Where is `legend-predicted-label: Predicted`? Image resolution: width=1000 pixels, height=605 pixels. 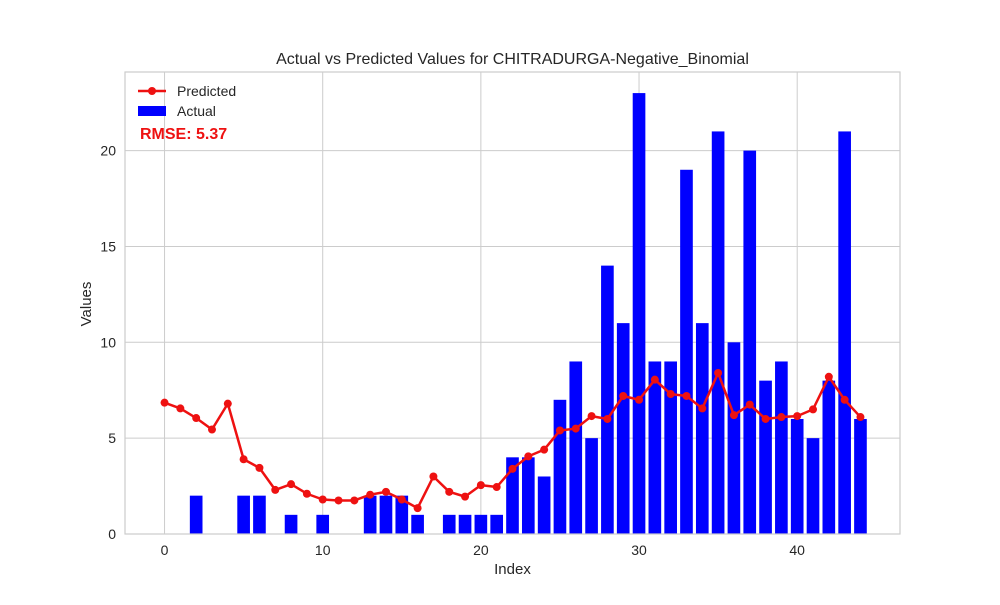
legend-predicted-label: Predicted is located at coordinates (206, 91).